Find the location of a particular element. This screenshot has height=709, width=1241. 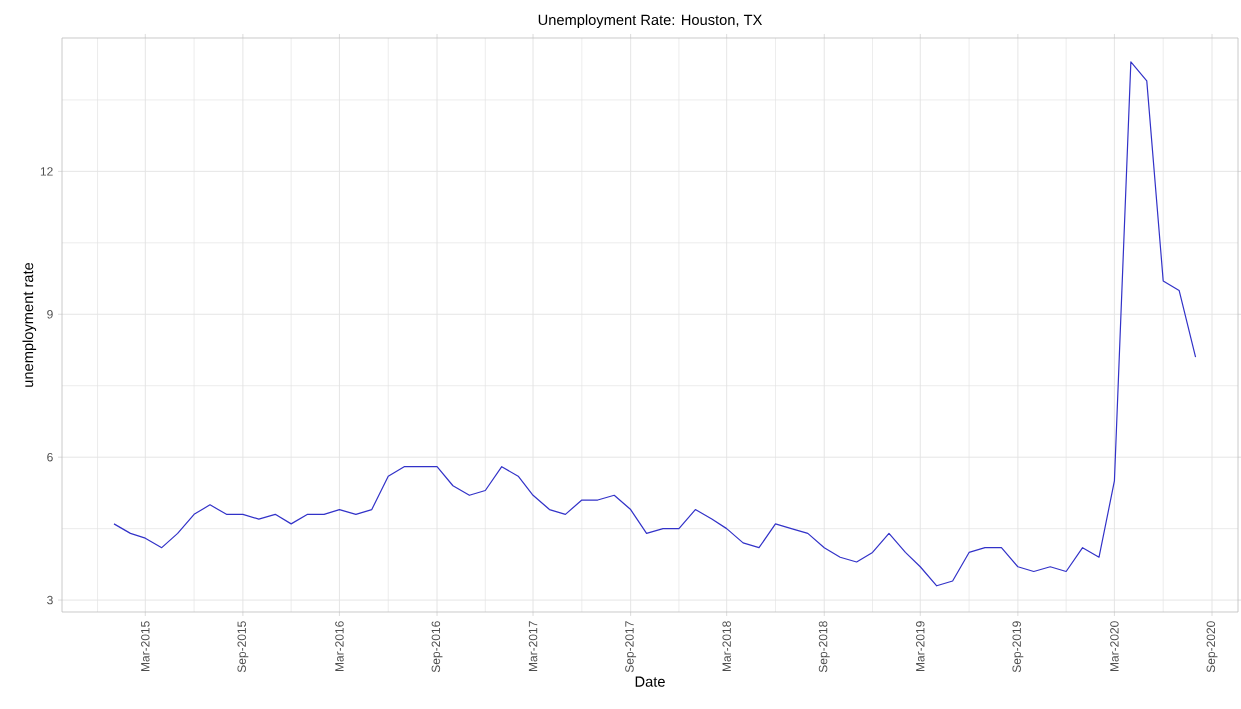

y-tick-label: 3 is located at coordinates (50, 600).